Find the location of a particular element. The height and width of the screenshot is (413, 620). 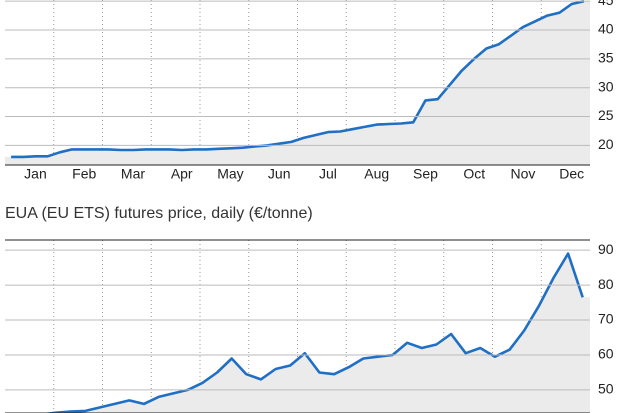

x-tick-label: Jun is located at coordinates (279, 174).